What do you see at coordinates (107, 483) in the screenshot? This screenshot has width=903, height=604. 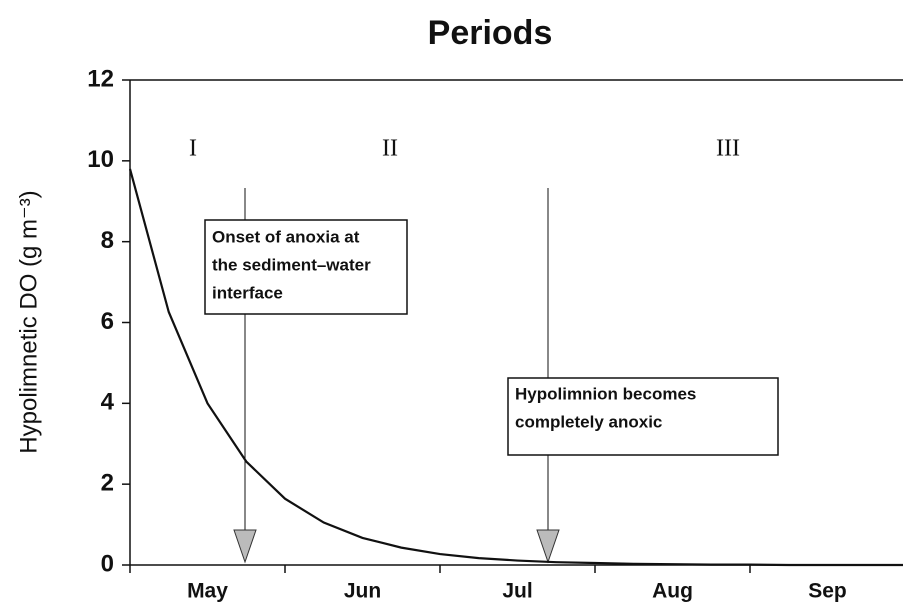 I see `y-tick-label: 2` at bounding box center [107, 483].